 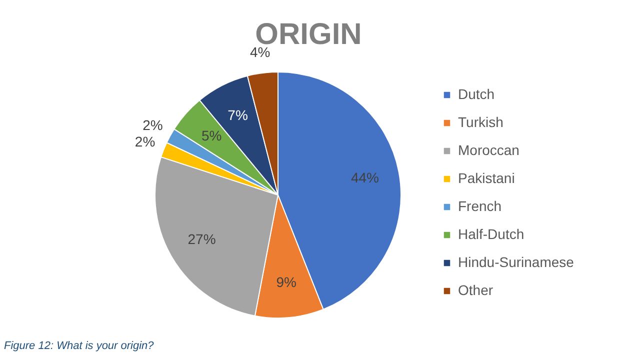 I want to click on legend-label: Dutch, so click(x=476, y=94).